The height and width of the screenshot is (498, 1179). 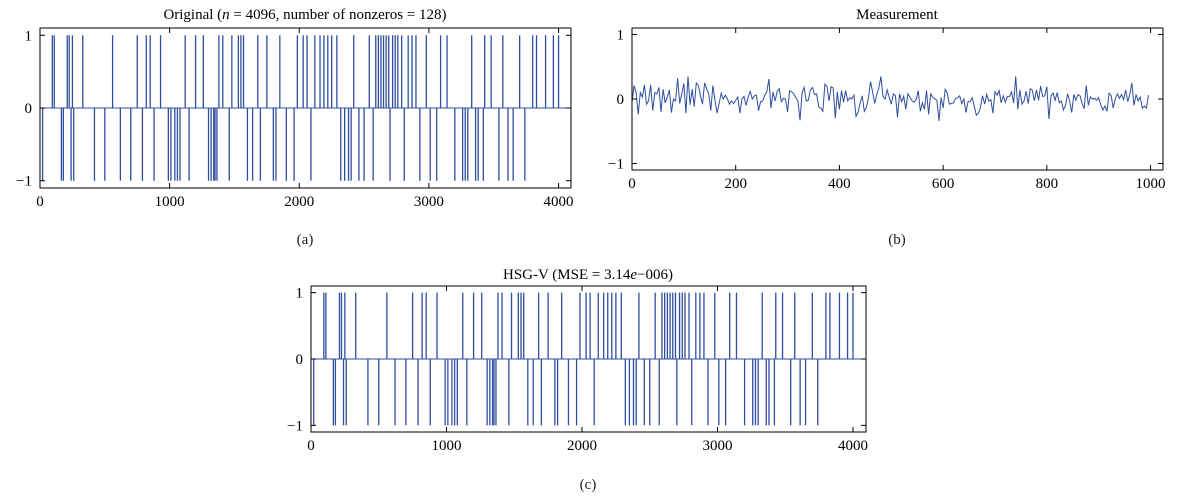 I want to click on panel-c-title: HSG-V (MSE = 3.14e−006), so click(x=588, y=275).